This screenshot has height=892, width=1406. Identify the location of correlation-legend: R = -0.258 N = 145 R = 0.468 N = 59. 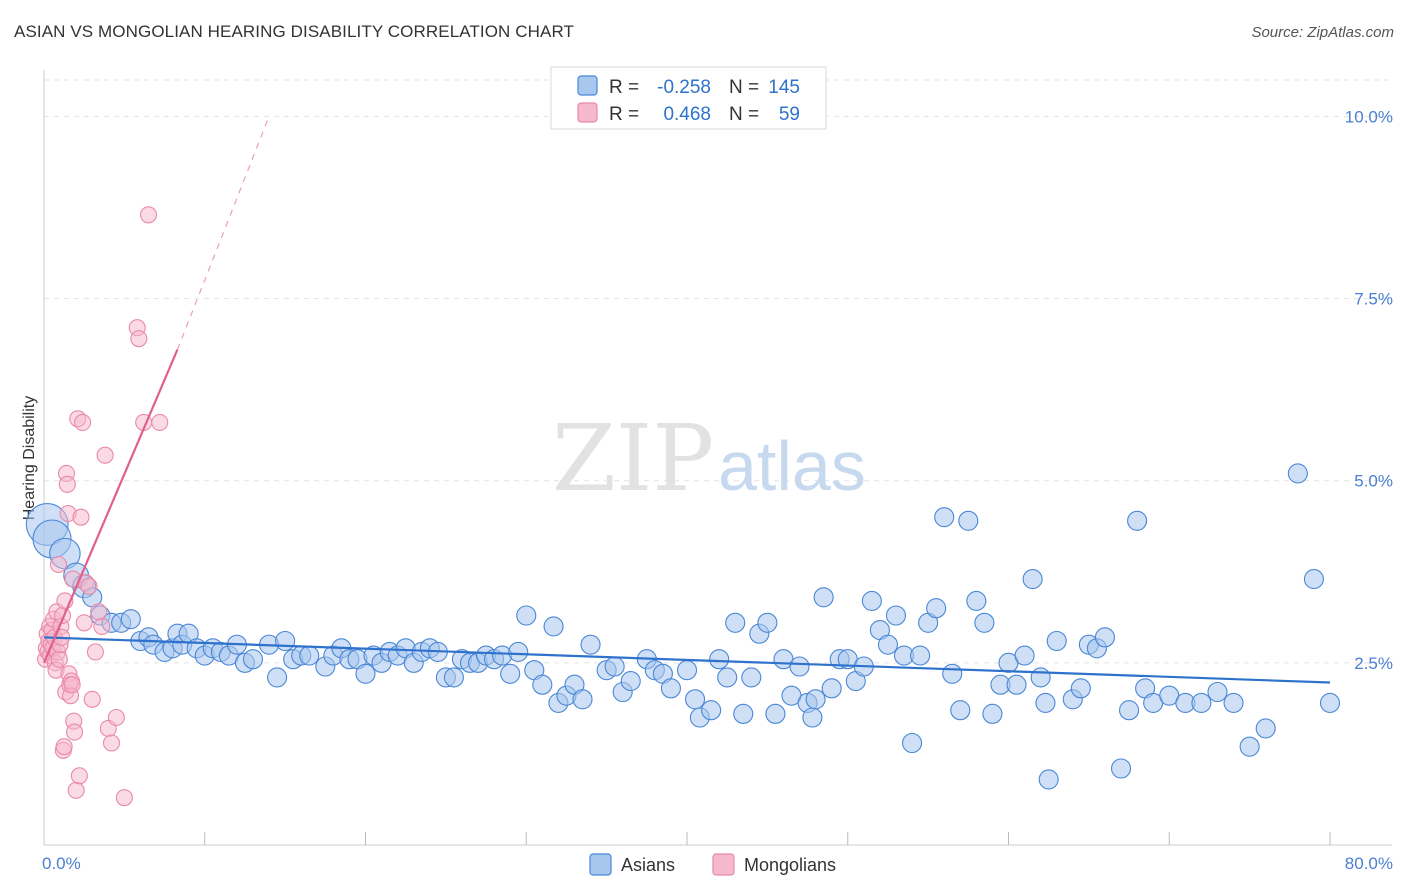
(688, 98).